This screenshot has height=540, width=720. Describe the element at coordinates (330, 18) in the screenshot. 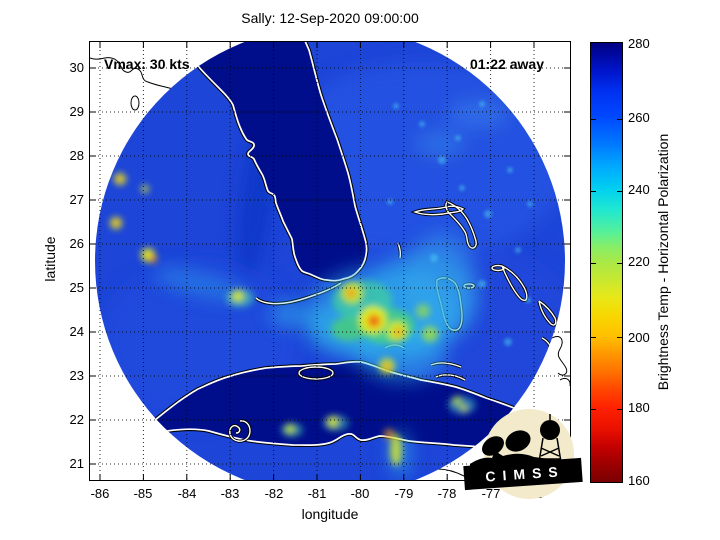

I see `plot-title: Sally: 12-Sep-2020 09:00:00` at that location.